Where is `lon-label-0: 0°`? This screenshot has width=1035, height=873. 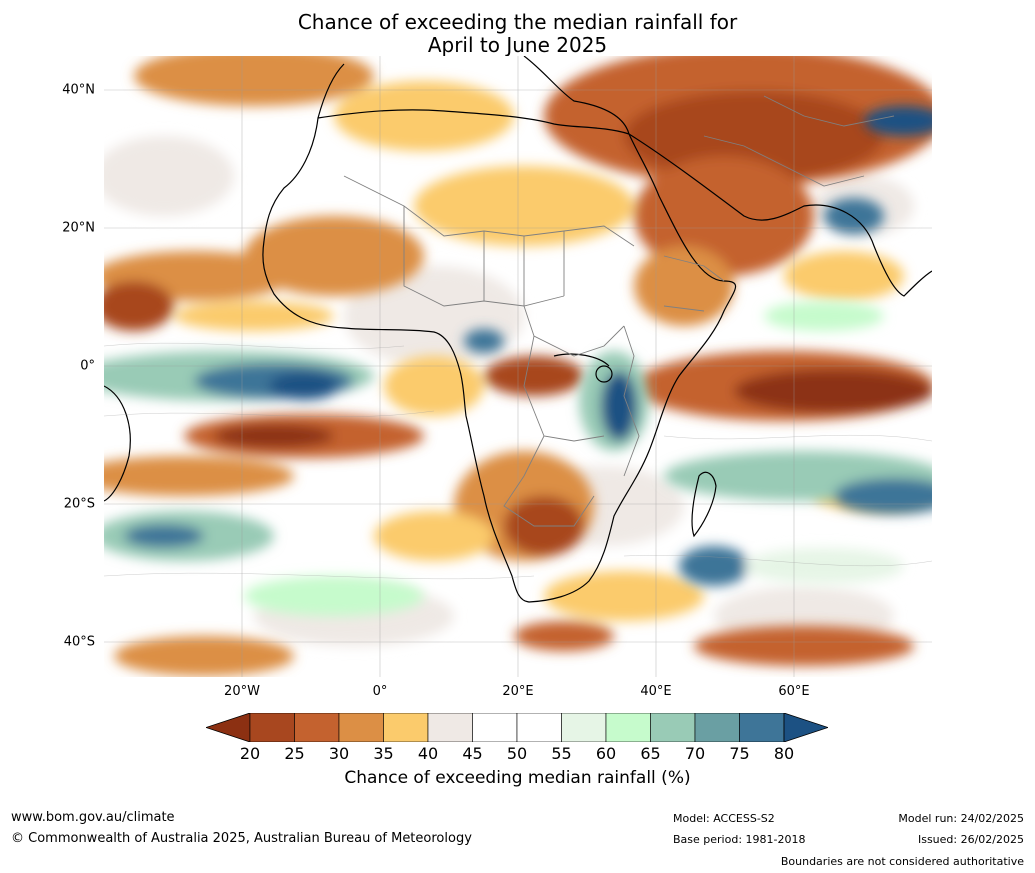
lon-label-0: 0° is located at coordinates (380, 691).